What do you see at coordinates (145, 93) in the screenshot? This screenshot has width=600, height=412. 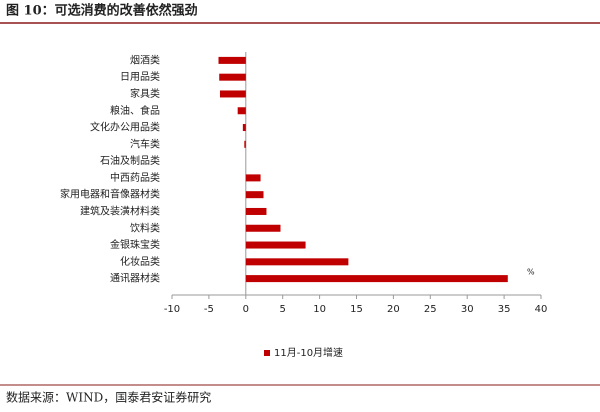 I see `y-tick-label: 家具类` at bounding box center [145, 93].